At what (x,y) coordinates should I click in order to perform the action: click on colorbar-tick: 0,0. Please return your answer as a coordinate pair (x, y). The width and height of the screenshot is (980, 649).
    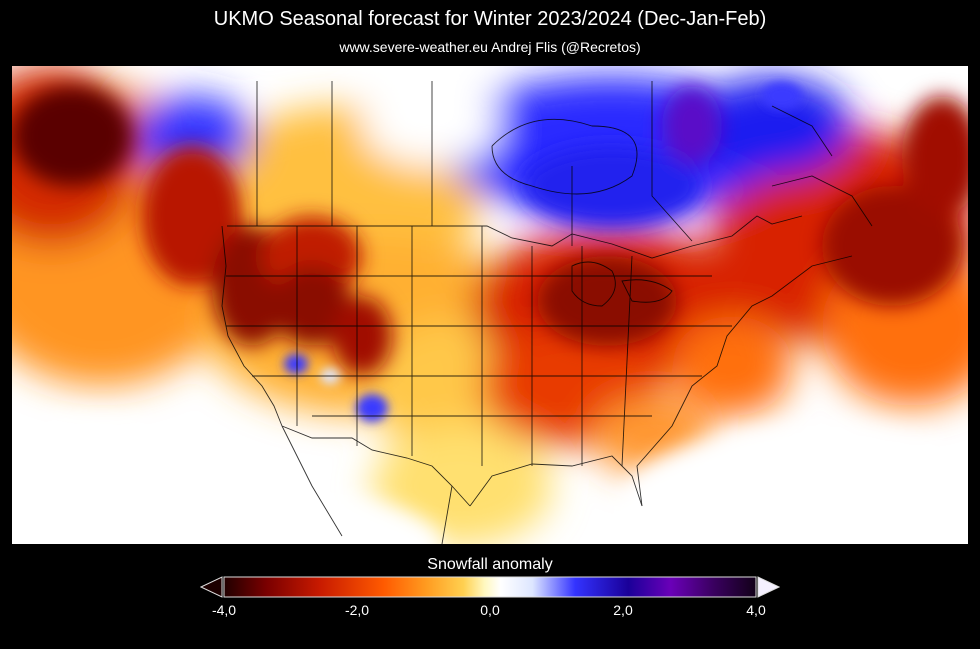
    Looking at the image, I should click on (490, 610).